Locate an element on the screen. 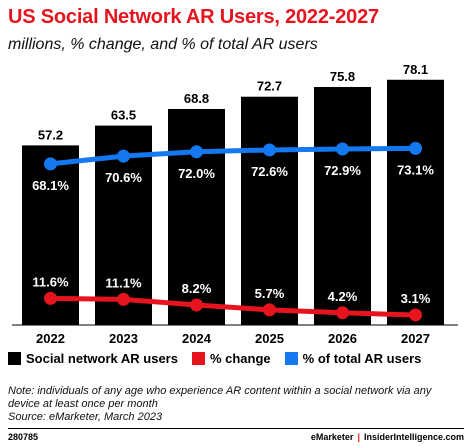 This screenshot has width=470, height=446. legend-swatch-bars is located at coordinates (14, 358).